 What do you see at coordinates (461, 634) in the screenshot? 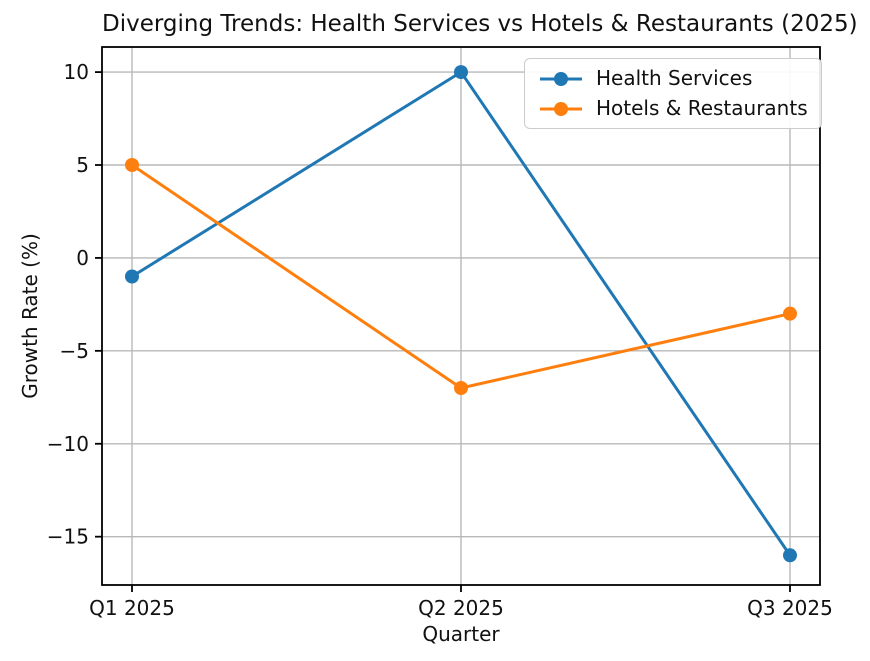
I see `x-axis-label: Quarter` at bounding box center [461, 634].